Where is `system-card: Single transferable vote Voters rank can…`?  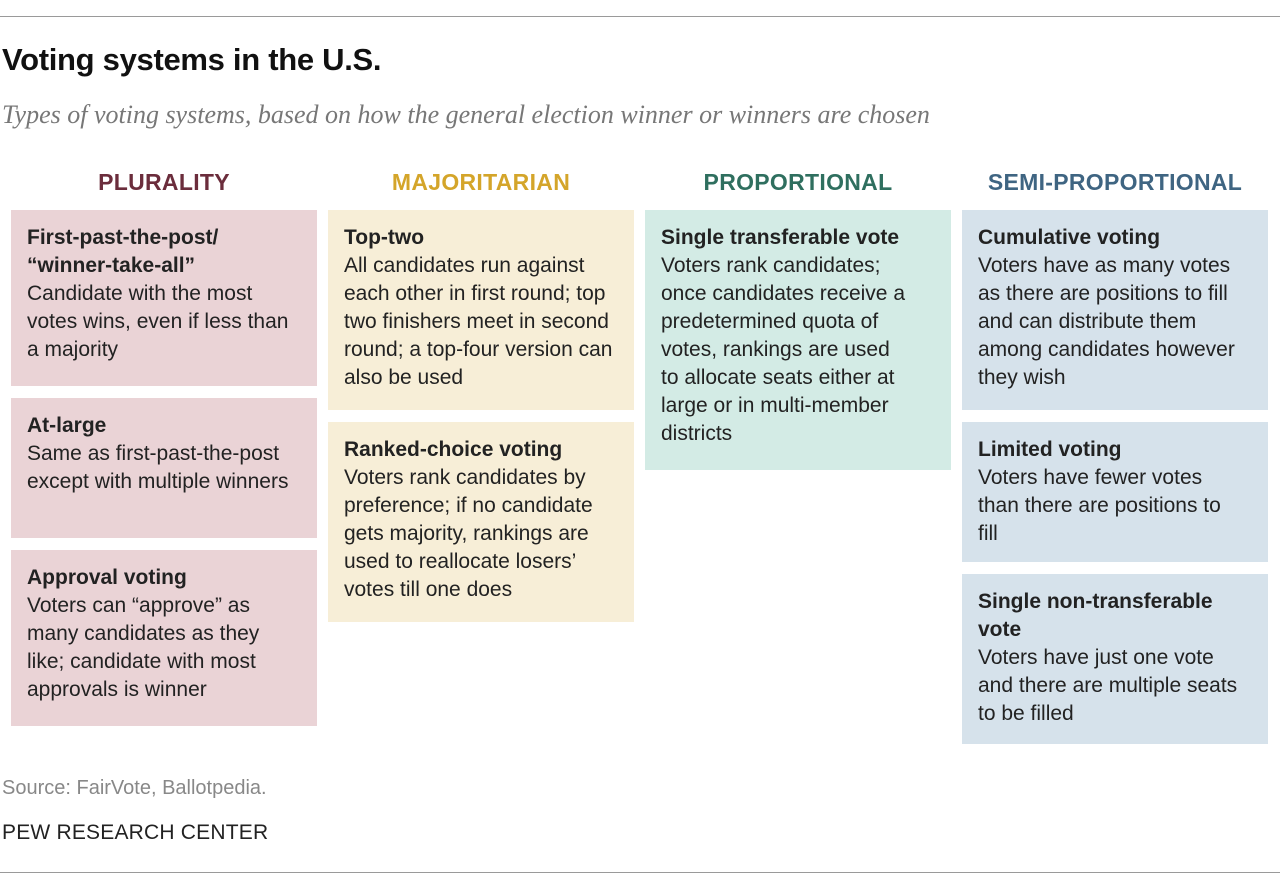
system-card: Single transferable vote Voters rank can… is located at coordinates (798, 340).